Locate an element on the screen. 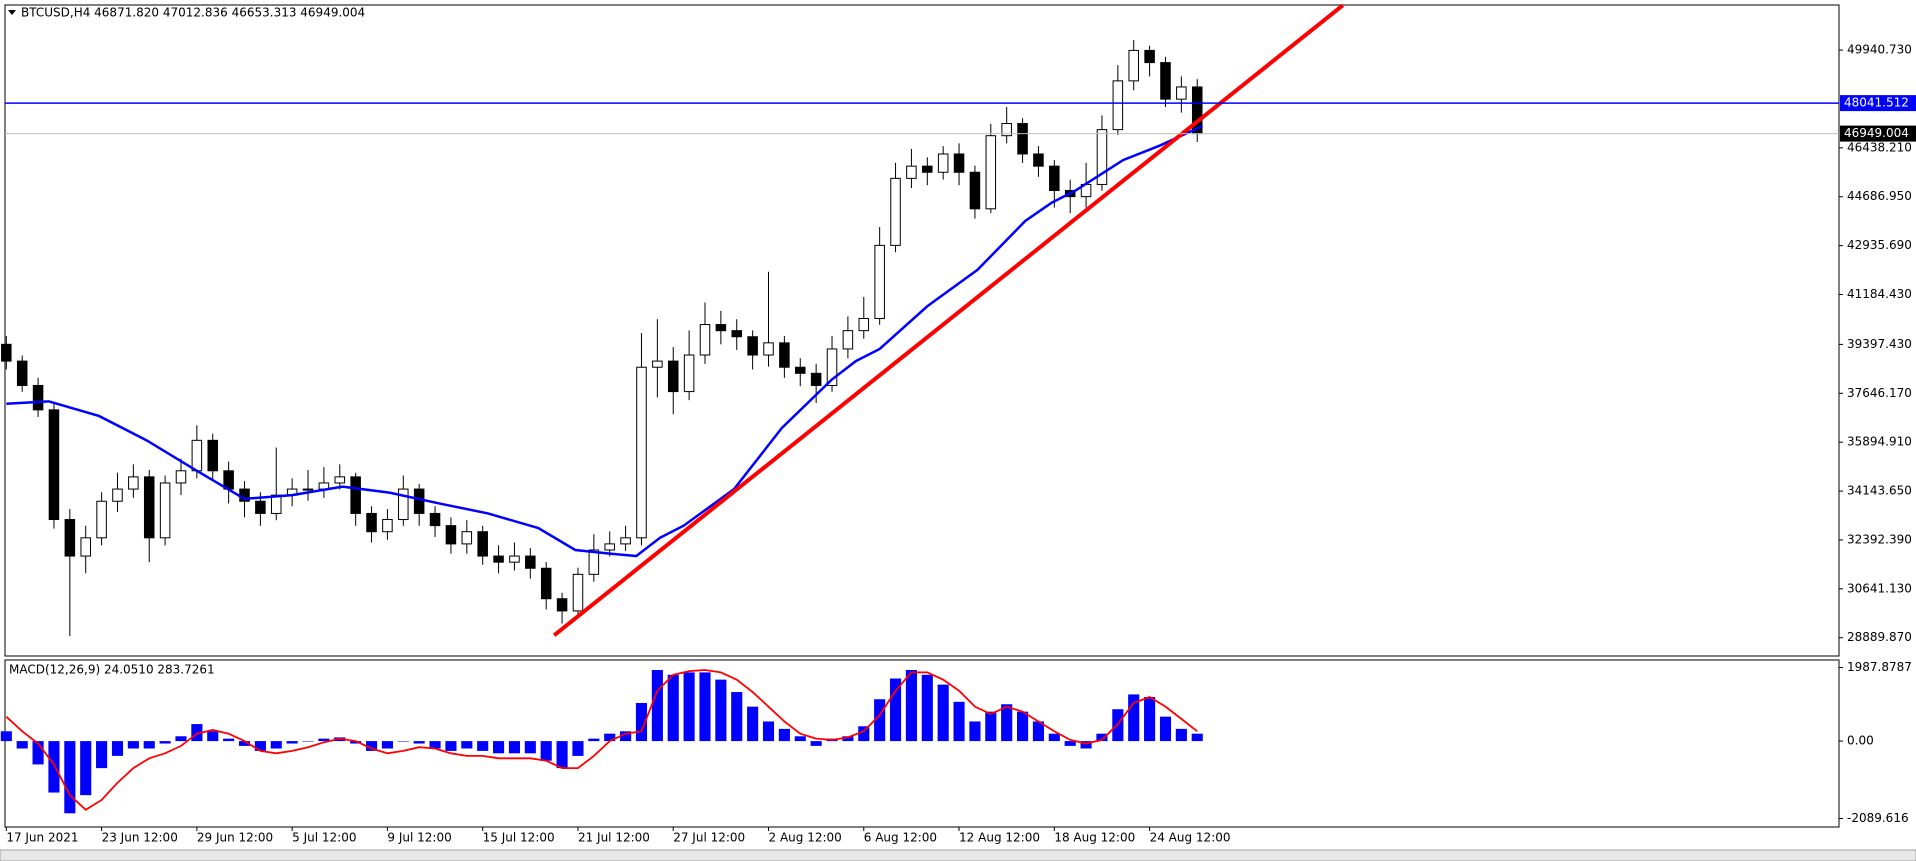  y-tick-label: 42935.690 is located at coordinates (1879, 245).